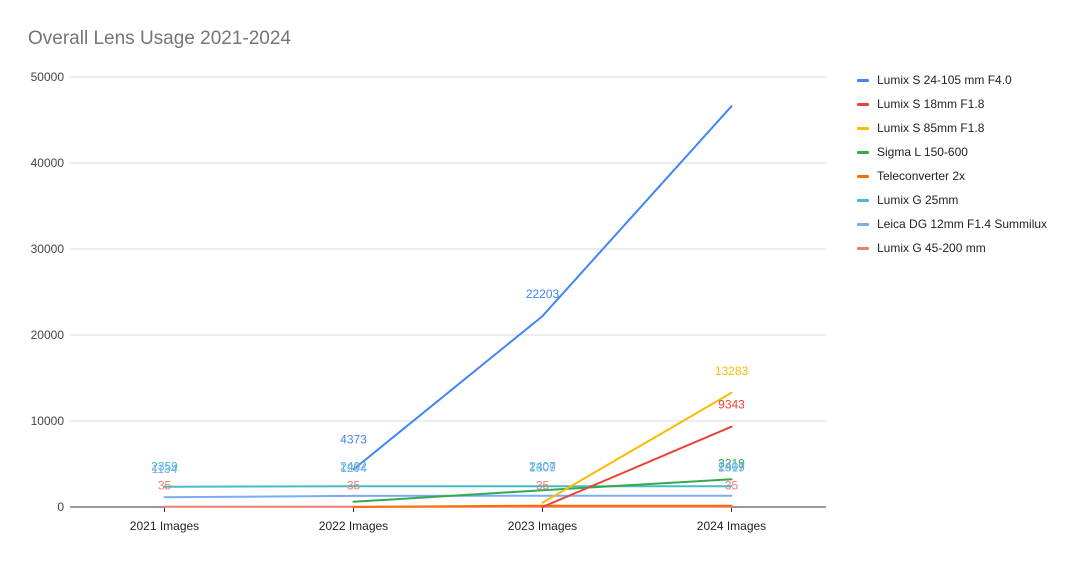 The width and height of the screenshot is (1080, 561). I want to click on data-label: 1294, so click(353, 468).